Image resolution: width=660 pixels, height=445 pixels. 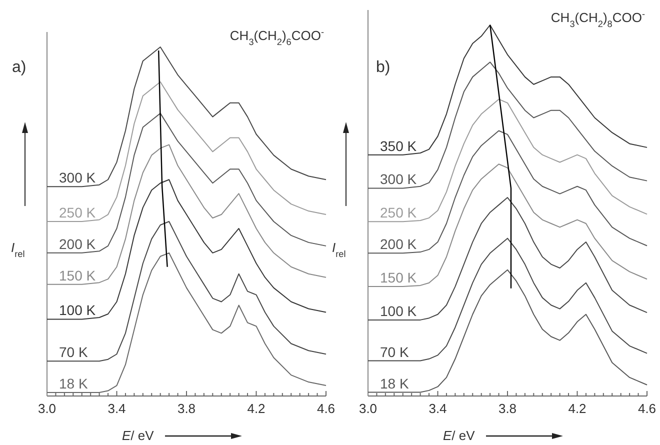 I want to click on text: a), so click(x=19, y=67).